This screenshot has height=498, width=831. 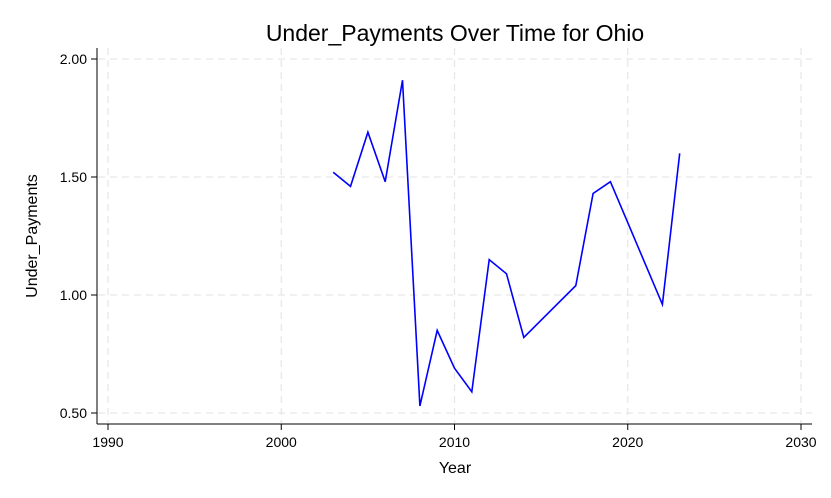 I want to click on y-tick-label: 0.50, so click(x=73, y=413).